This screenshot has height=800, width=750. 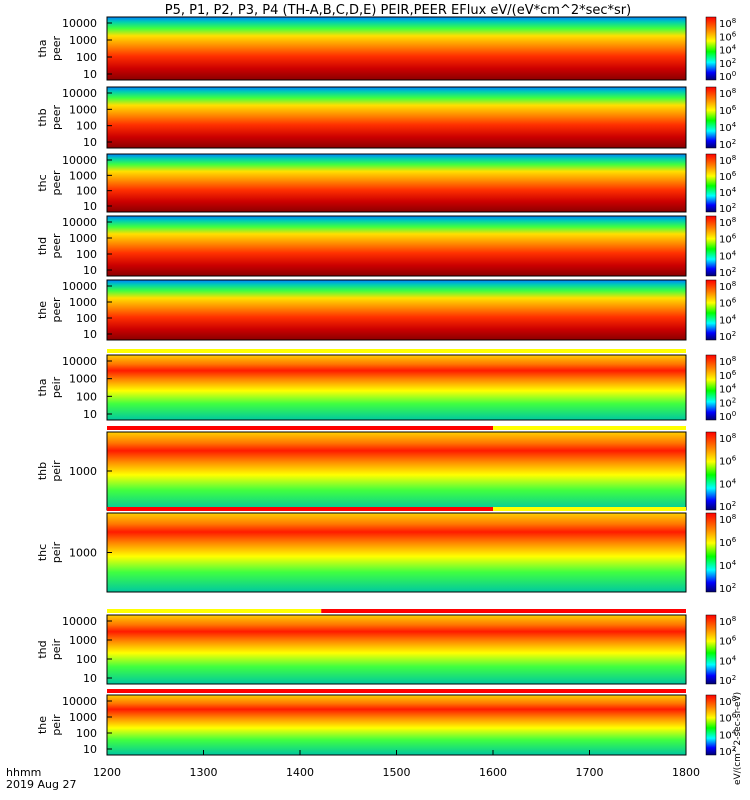 I want to click on x-footer-label: hhmm, so click(x=23, y=772).